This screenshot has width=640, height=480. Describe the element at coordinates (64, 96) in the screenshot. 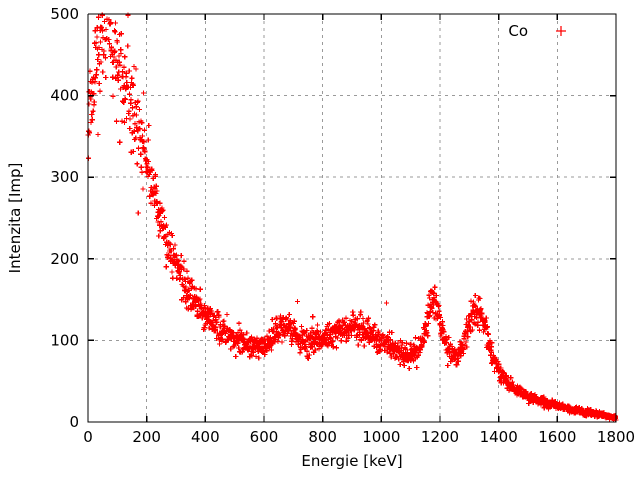

I see `y-tick-label: 400` at that location.